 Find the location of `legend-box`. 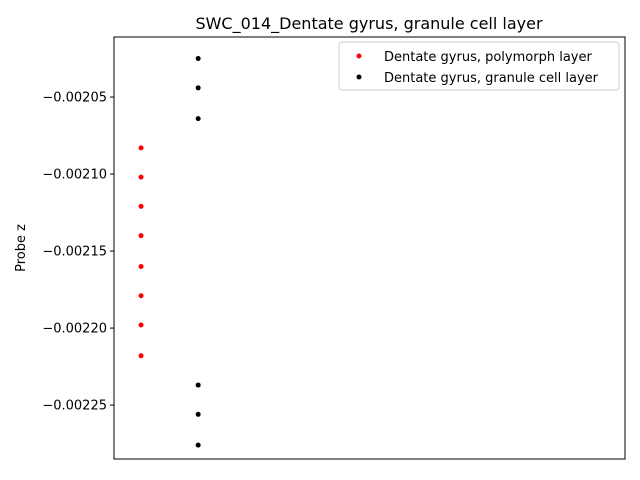

legend-box is located at coordinates (479, 66).